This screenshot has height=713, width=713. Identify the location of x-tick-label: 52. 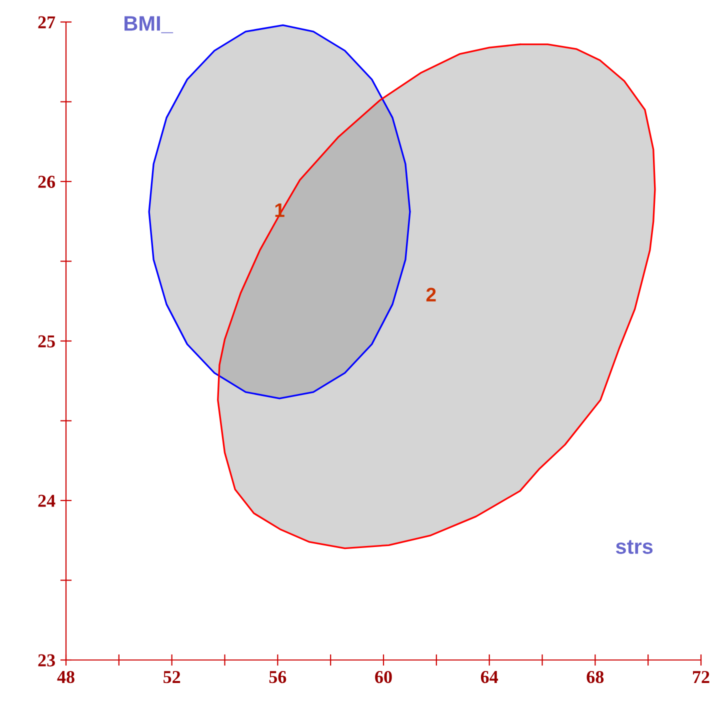
(172, 677).